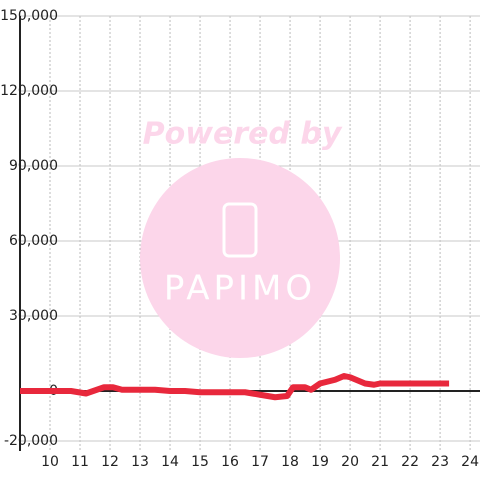 The width and height of the screenshot is (480, 480). What do you see at coordinates (29, 16) in the screenshot?
I see `y-tick-label: 150,000` at bounding box center [29, 16].